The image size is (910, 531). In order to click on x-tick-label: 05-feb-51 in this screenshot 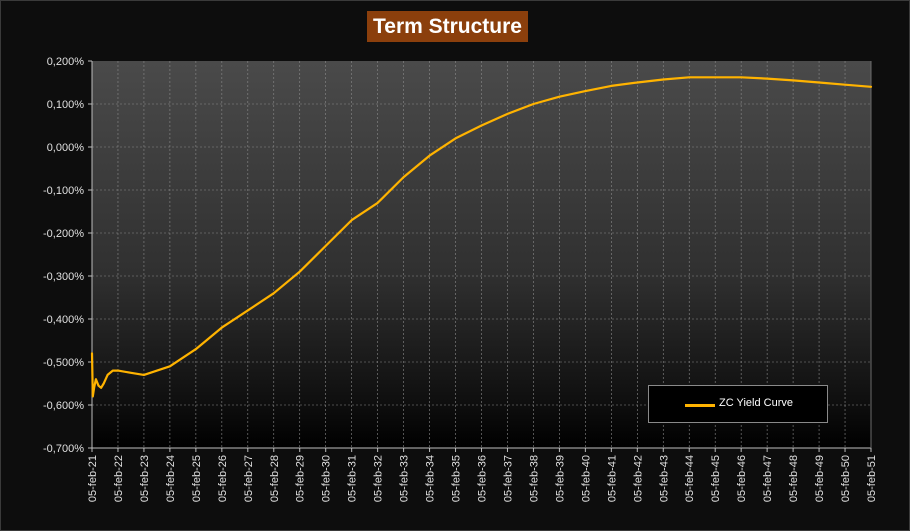, I will do `click(872, 478)`.